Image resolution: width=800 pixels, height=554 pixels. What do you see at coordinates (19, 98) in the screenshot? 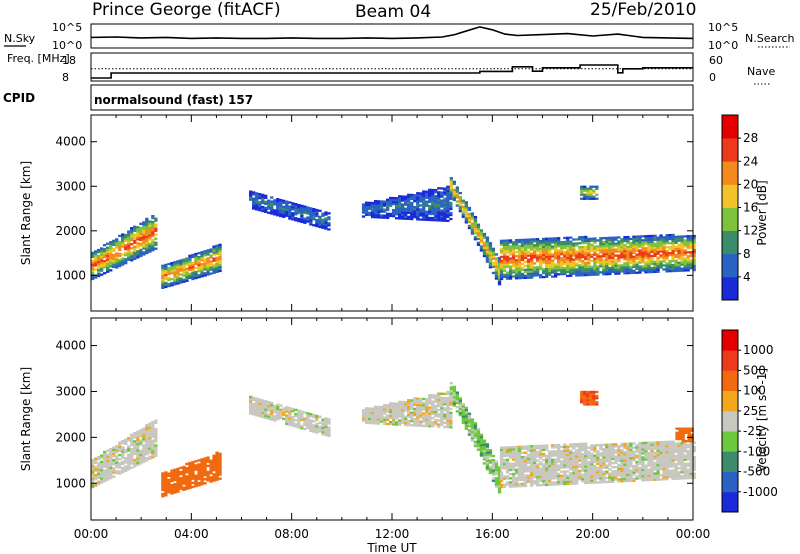
I see `cpid-label: CPID` at bounding box center [19, 98].